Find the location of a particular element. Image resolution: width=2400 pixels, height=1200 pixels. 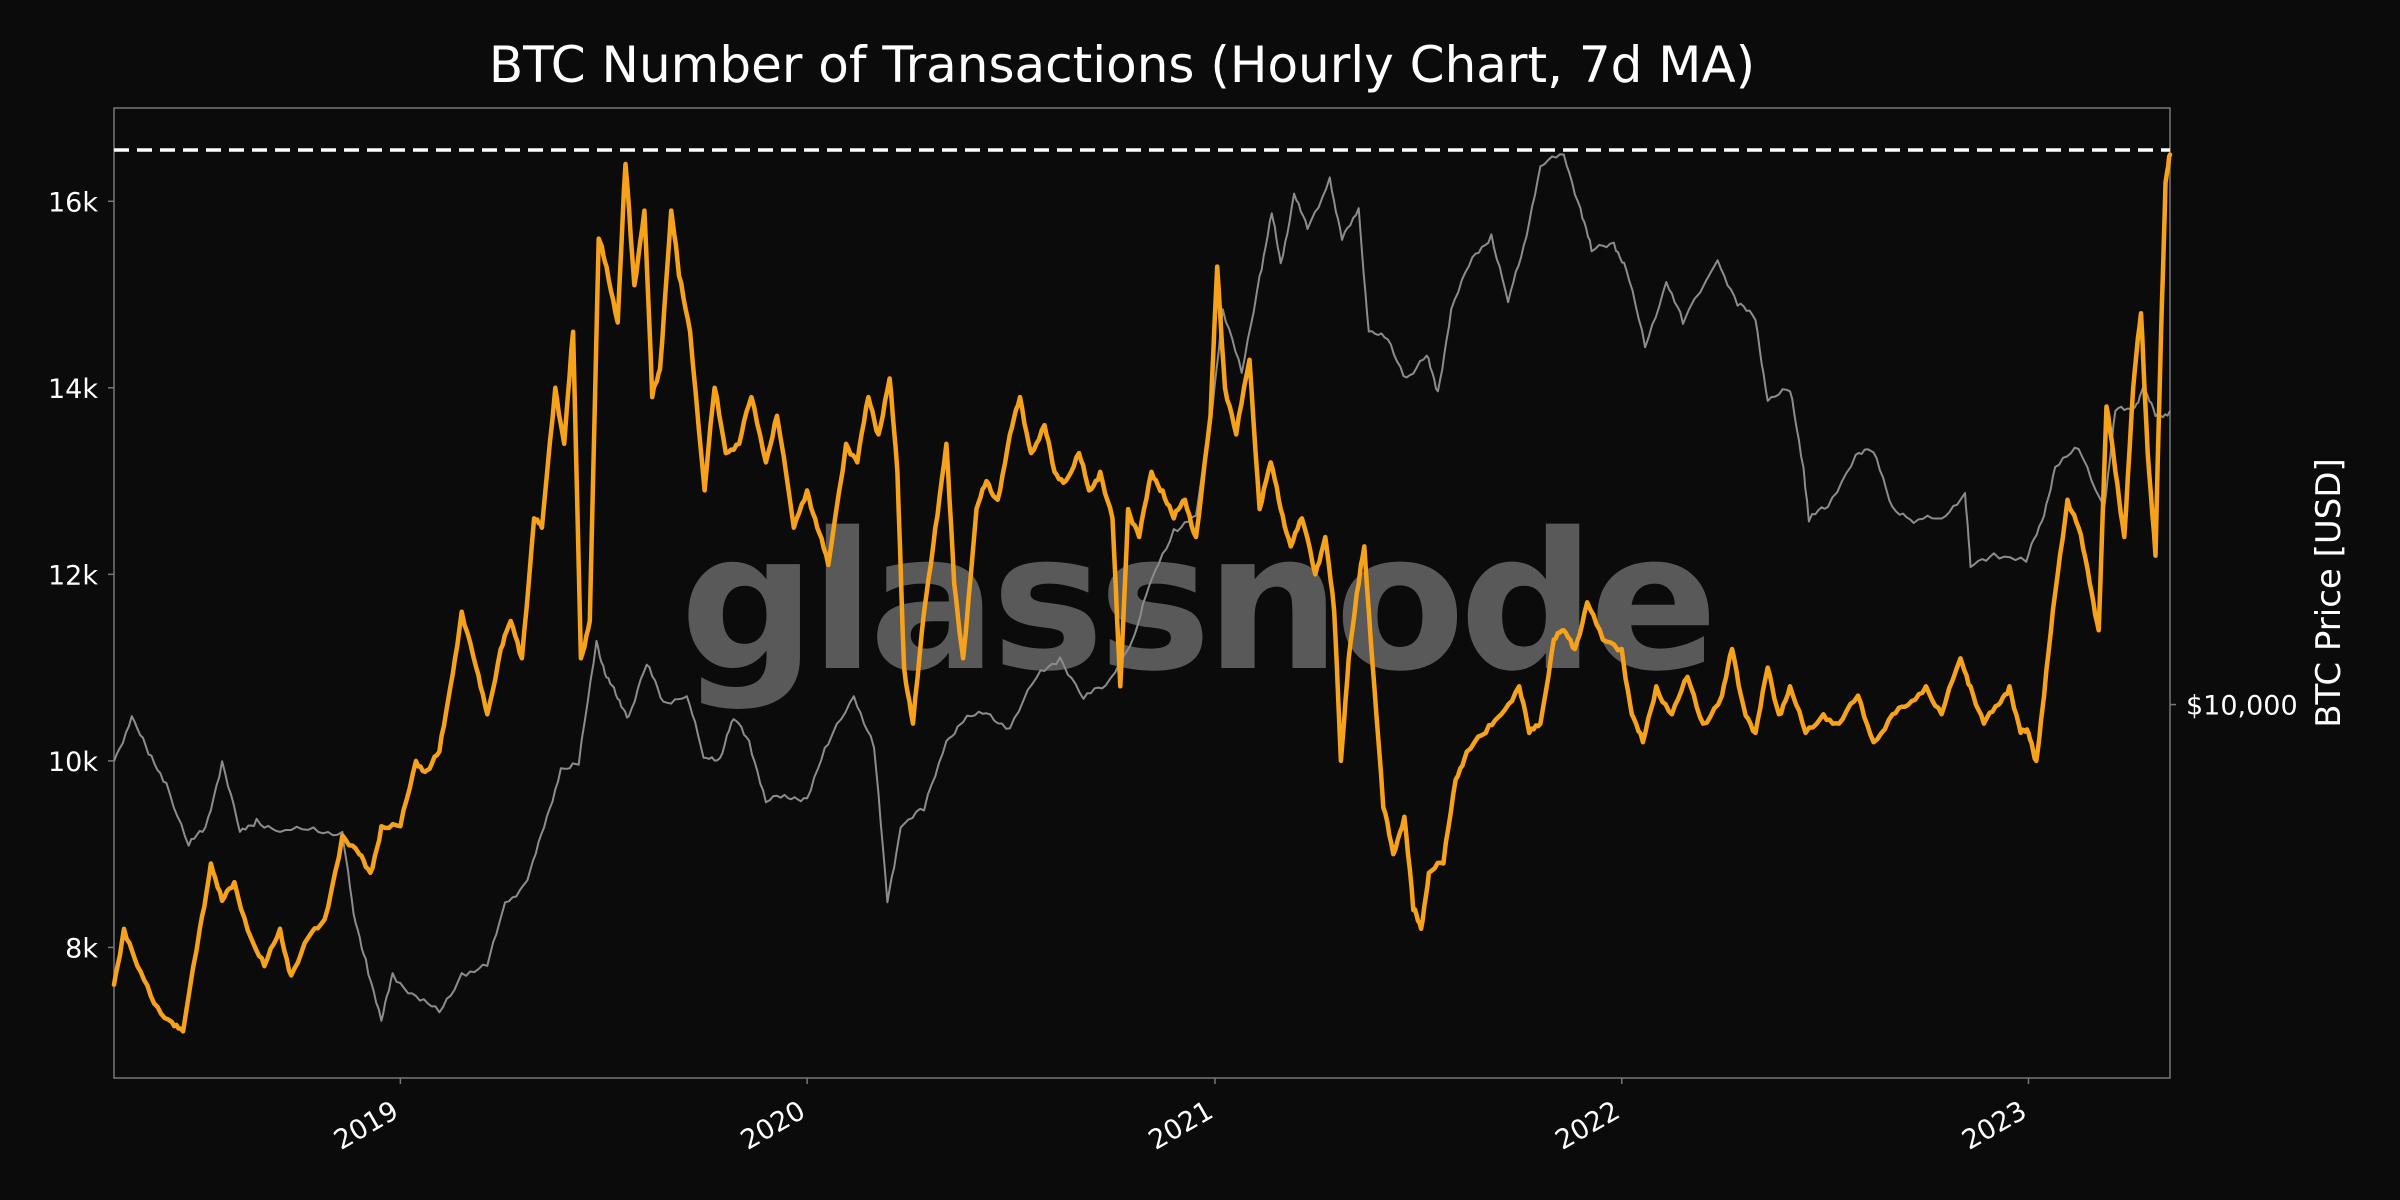

y-left-tick-label: 14k is located at coordinates (73, 389).